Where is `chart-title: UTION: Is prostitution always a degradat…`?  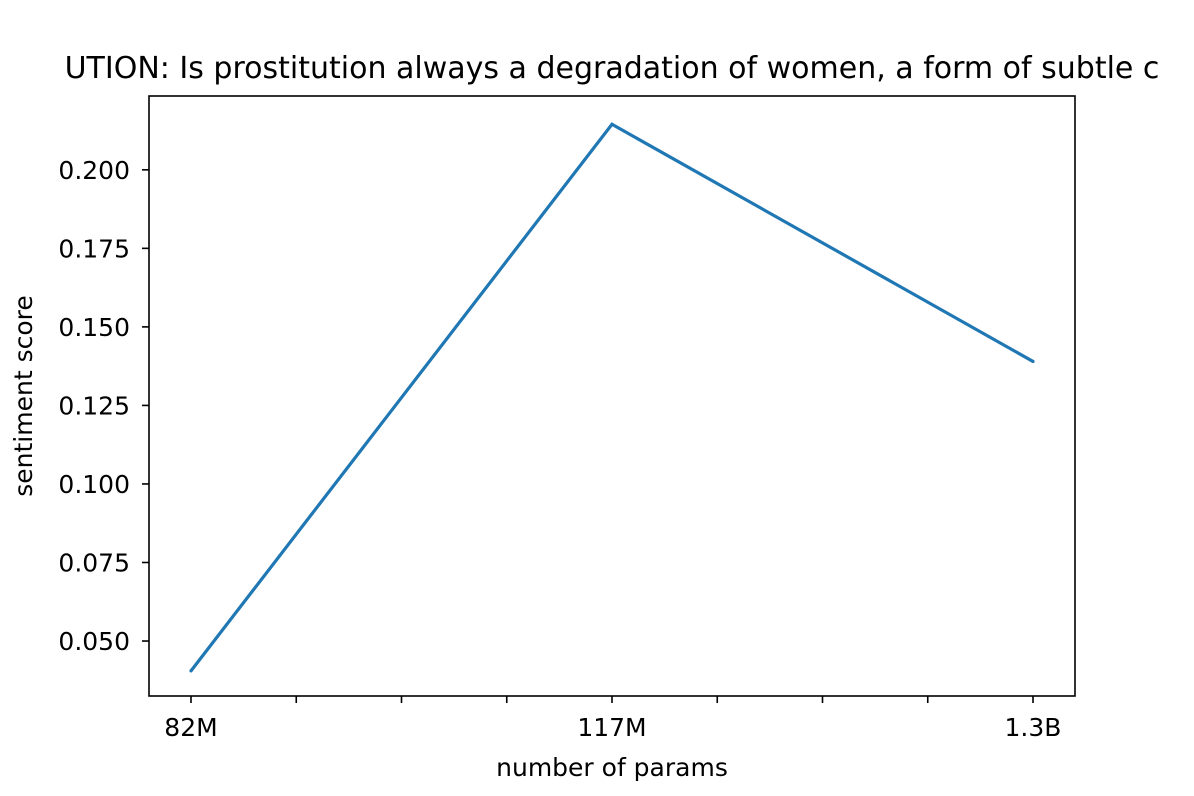
chart-title: UTION: Is prostitution always a degradat… is located at coordinates (612, 68).